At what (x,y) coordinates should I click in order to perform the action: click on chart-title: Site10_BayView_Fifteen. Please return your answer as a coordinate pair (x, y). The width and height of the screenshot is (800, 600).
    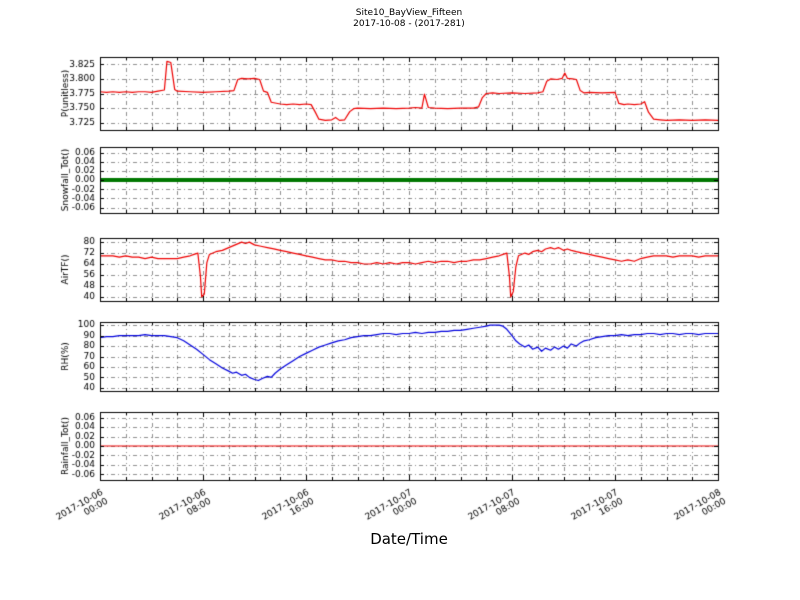
    Looking at the image, I should click on (409, 13).